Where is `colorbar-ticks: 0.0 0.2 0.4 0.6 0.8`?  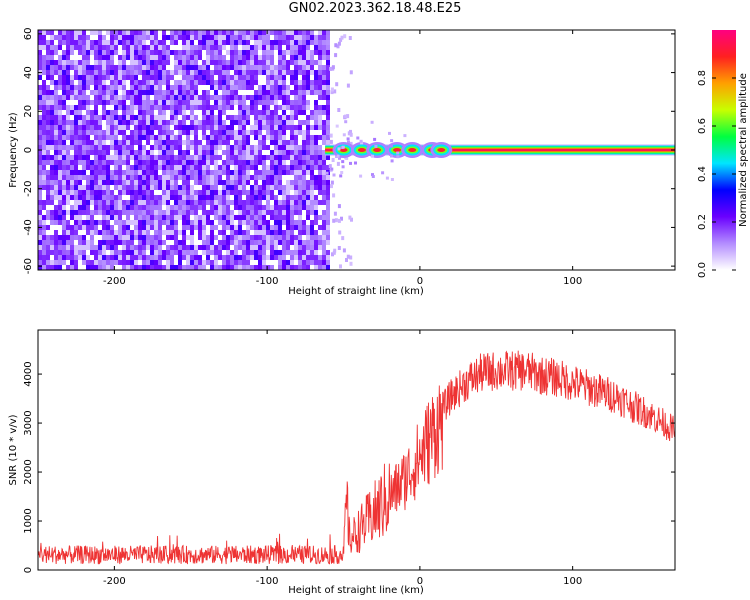 colorbar-ticks: 0.0 0.2 0.4 0.6 0.8 is located at coordinates (716, 174).